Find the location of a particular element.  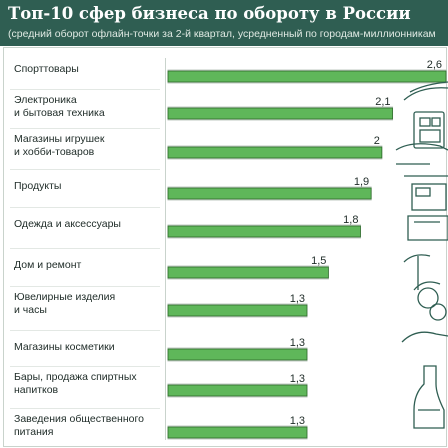

tools-icon is located at coordinates (417, 272).